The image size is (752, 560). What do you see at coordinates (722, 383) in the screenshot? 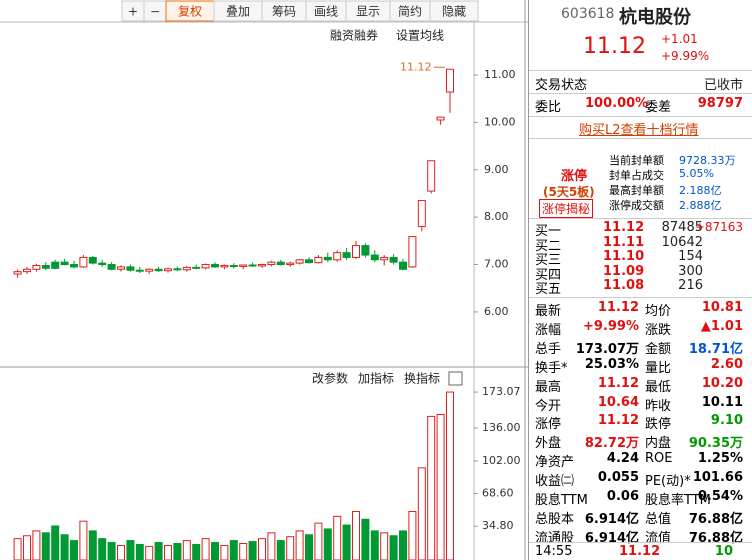
I see `value: 10.20` at bounding box center [722, 383].